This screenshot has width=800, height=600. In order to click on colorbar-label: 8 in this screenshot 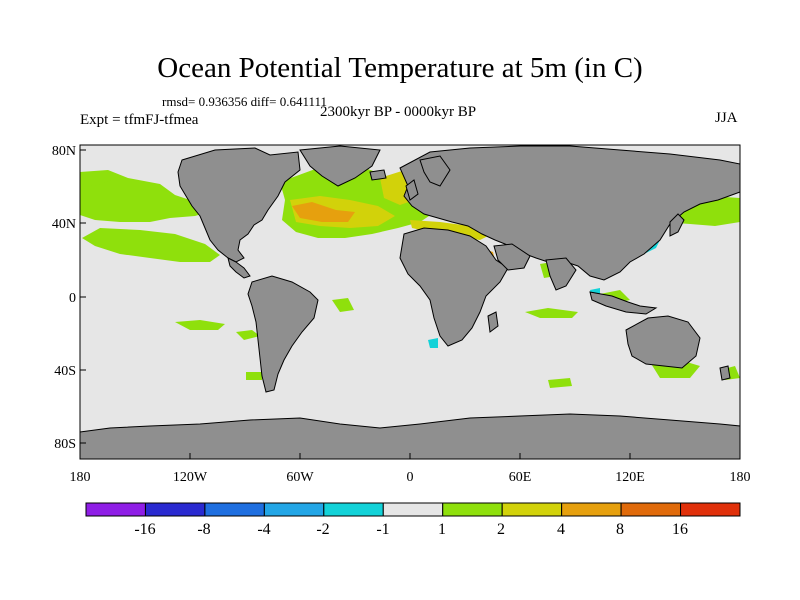, I will do `click(620, 529)`.